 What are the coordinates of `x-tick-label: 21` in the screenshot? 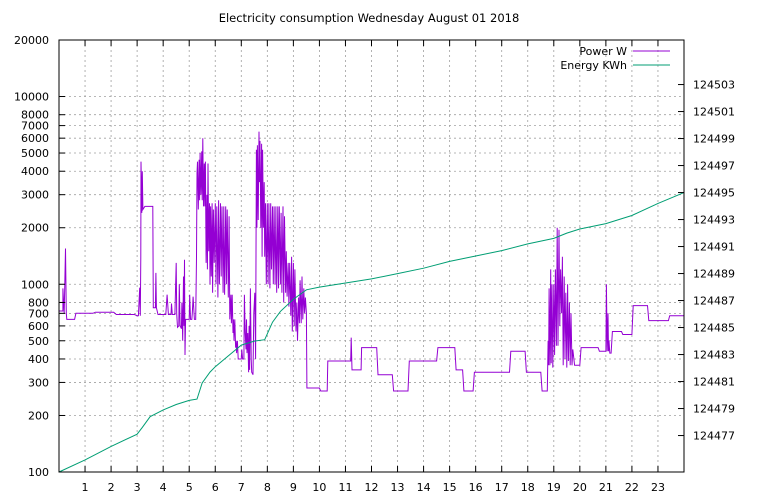 It's located at (606, 487).